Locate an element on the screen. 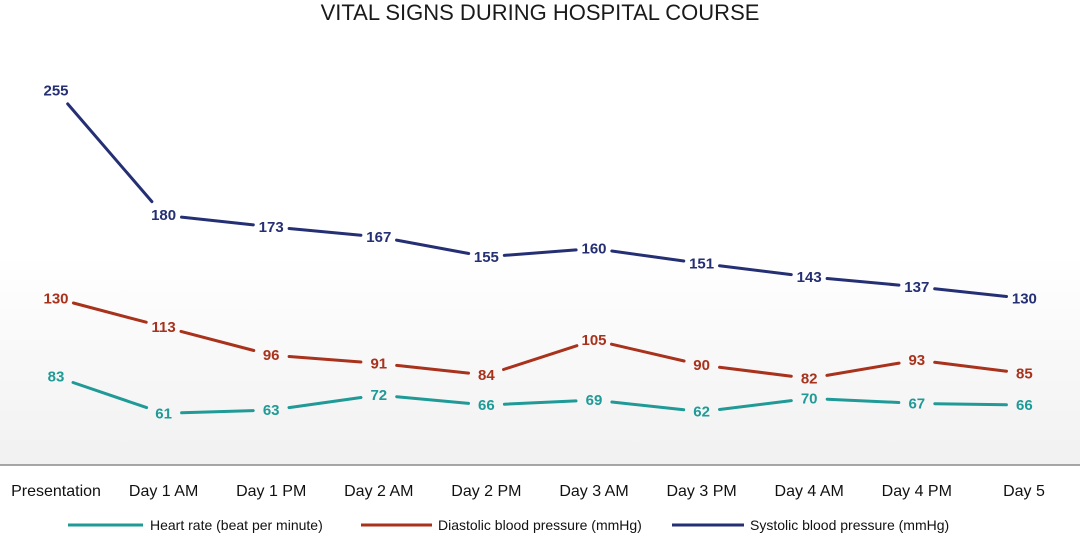  diastolic-blood-pressure-data-label: 85 is located at coordinates (1024, 373).